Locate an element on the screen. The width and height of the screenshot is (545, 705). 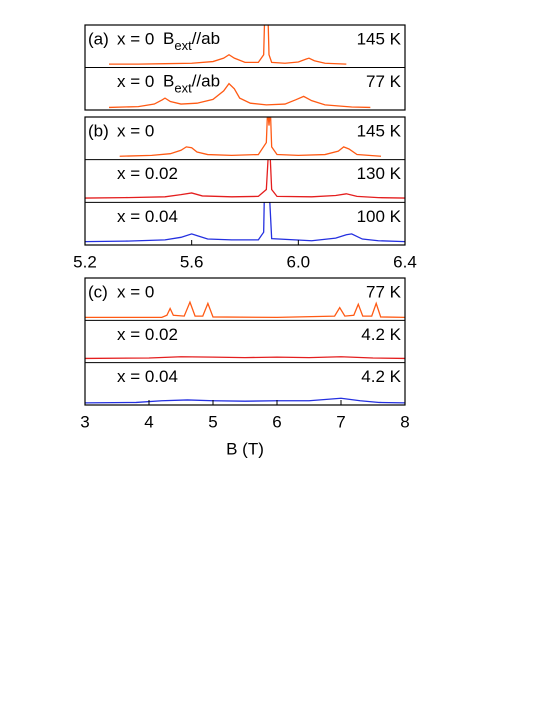
x-tick-label: 5 is located at coordinates (212, 421).